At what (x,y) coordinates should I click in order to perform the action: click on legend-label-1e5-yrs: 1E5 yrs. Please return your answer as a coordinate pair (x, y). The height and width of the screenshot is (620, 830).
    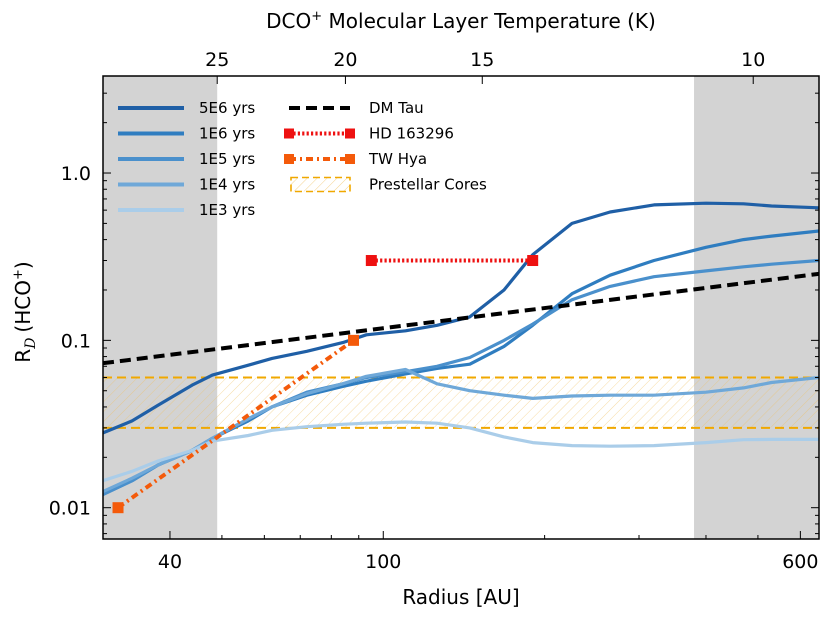
    Looking at the image, I should click on (227, 159).